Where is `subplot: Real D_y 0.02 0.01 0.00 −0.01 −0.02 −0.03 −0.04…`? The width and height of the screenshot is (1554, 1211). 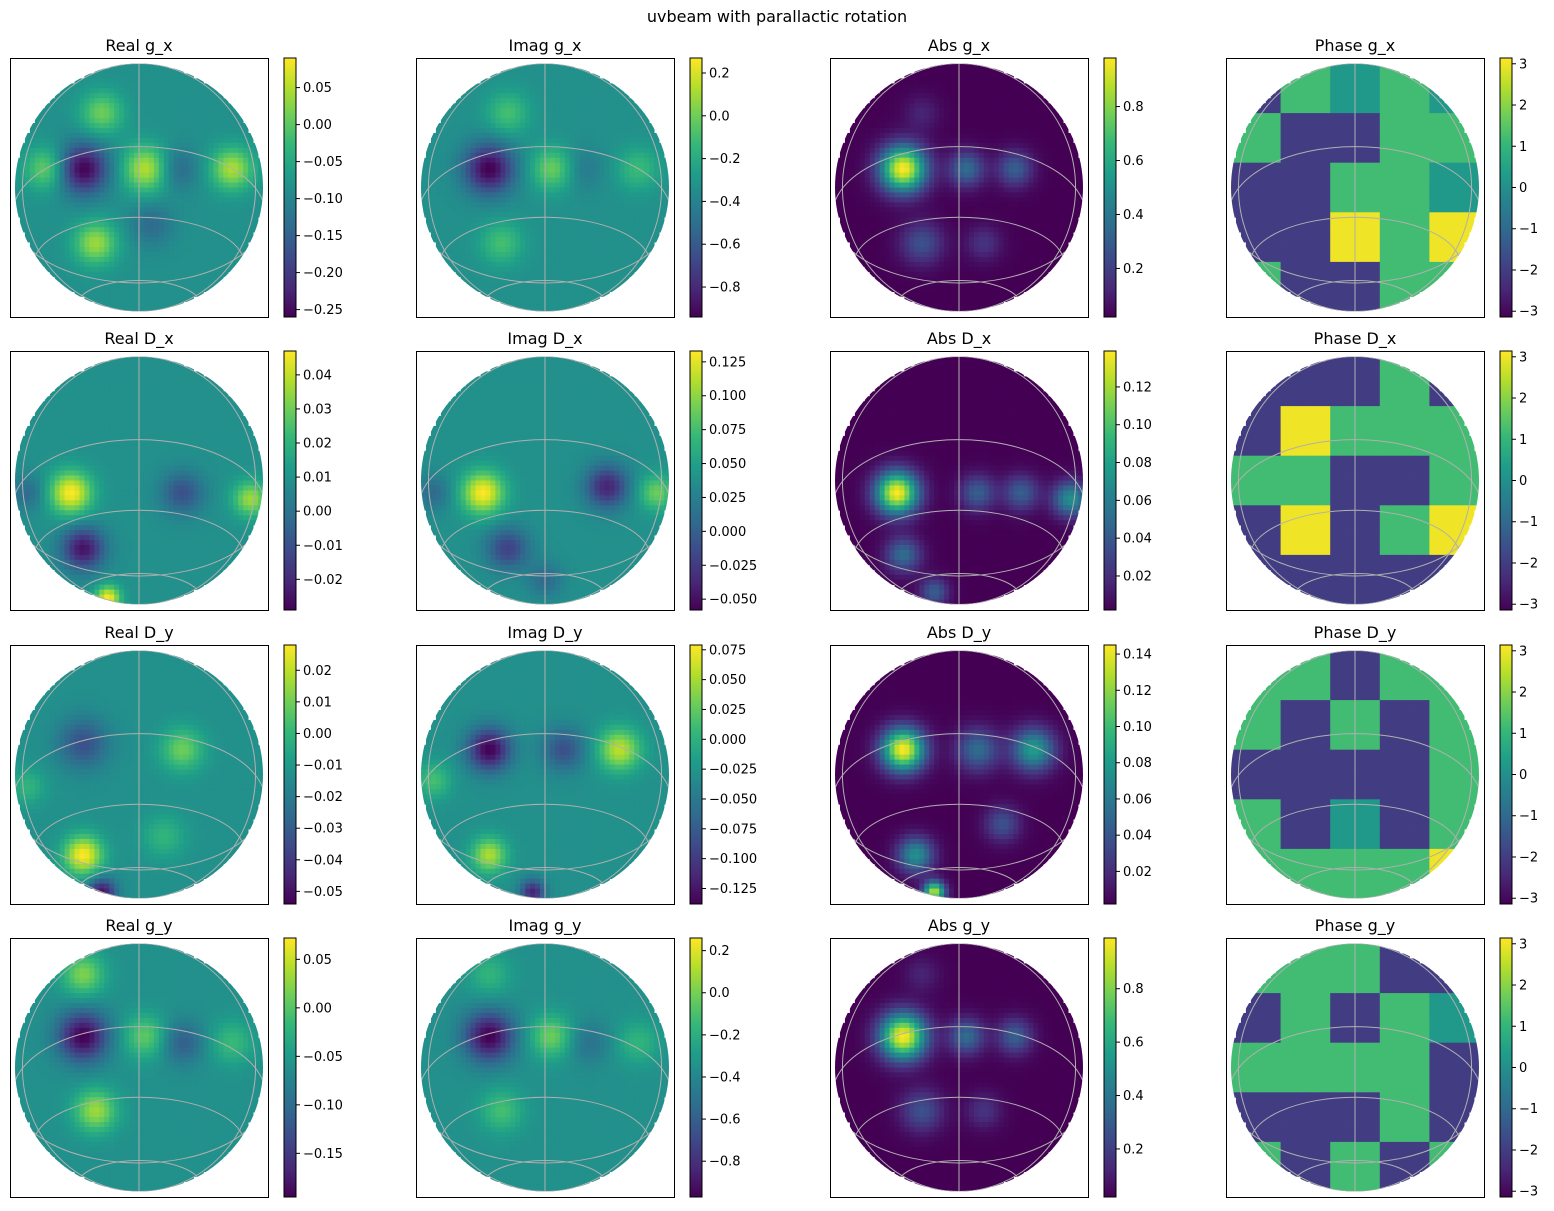
subplot: Real D_y 0.02 0.01 0.00 −0.01 −0.02 −0.03 −0.04… is located at coordinates (176, 764).